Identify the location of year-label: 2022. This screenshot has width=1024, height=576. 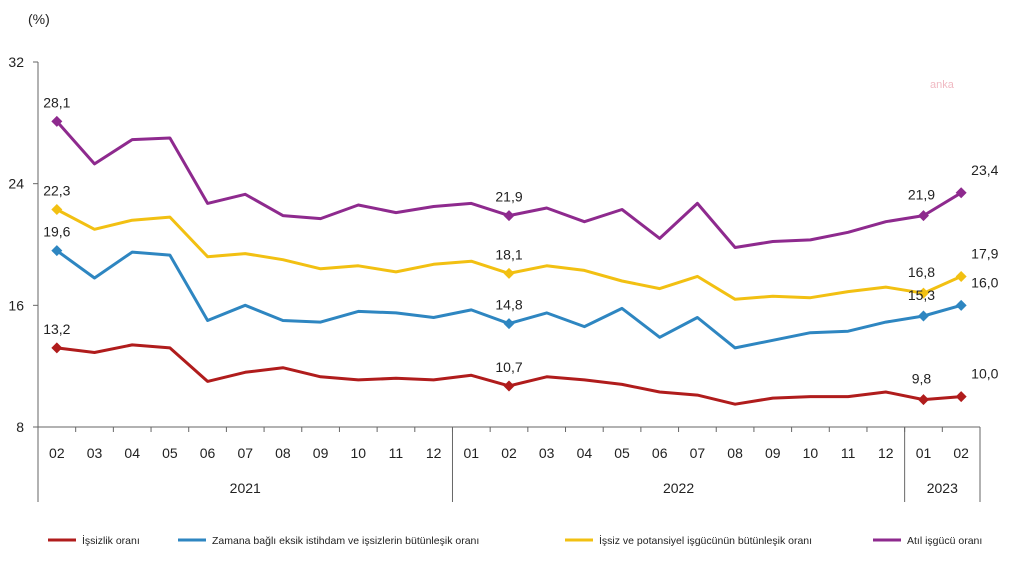
(678, 488).